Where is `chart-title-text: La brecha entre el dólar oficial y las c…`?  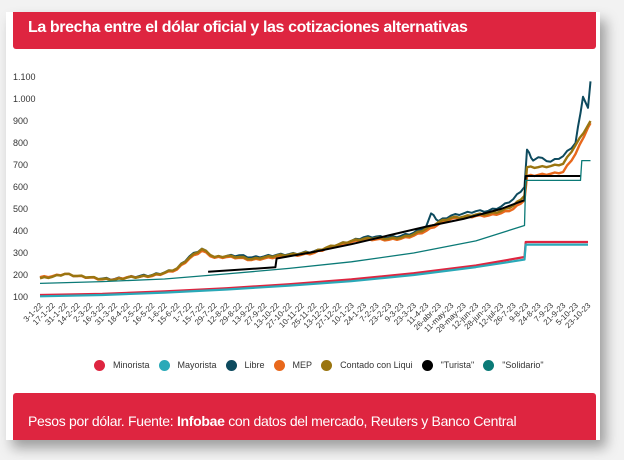
chart-title-text: La brecha entre el dólar oficial y las c… is located at coordinates (248, 27).